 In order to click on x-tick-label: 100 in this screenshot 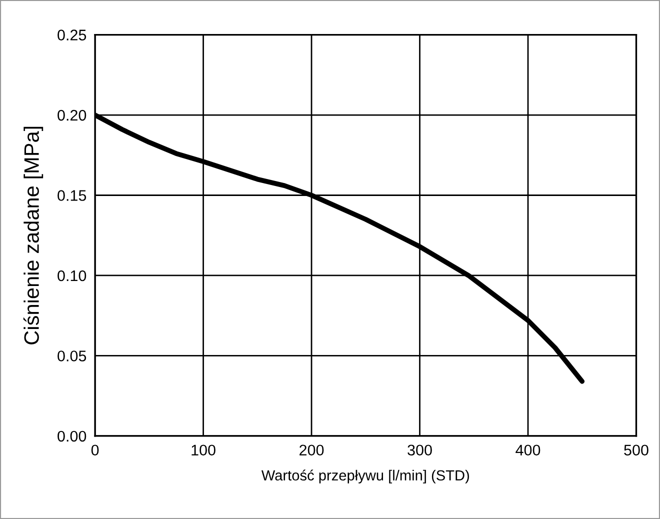, I will do `click(204, 450)`.